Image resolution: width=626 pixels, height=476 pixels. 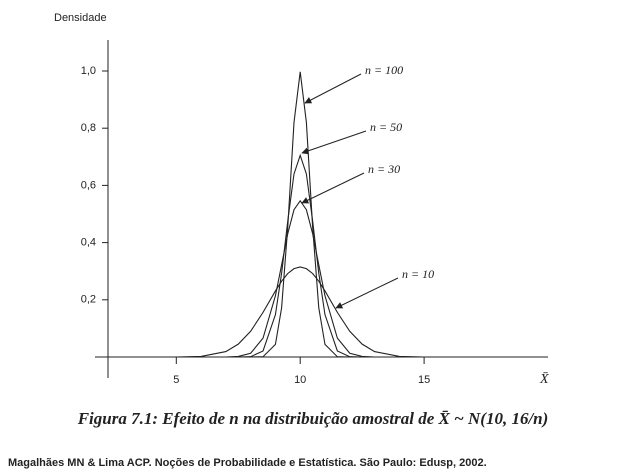 What do you see at coordinates (312, 312) in the screenshot?
I see `density-curve` at bounding box center [312, 312].